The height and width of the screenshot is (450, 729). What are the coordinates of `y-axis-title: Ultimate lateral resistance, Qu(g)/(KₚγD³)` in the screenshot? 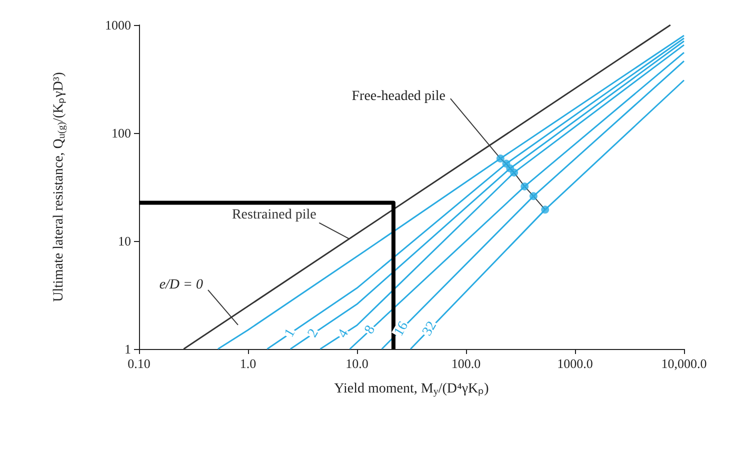 It's located at (60, 187).